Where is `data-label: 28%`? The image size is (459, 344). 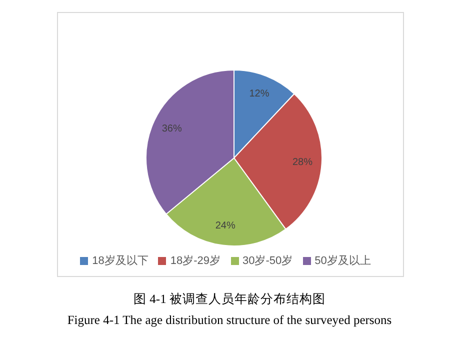 data-label: 28% is located at coordinates (302, 162).